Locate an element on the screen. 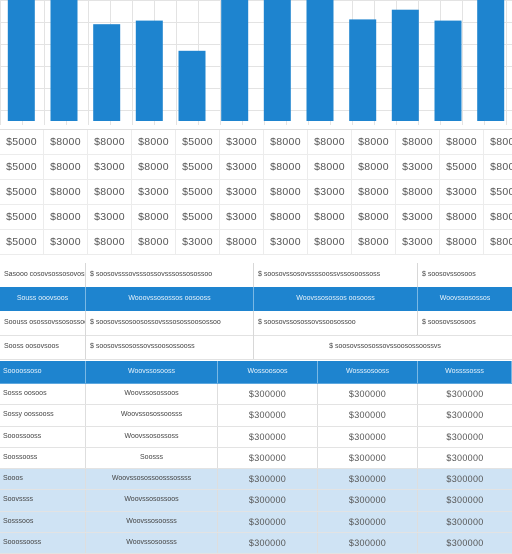 The image size is (512, 554). column-header: Soooossoso is located at coordinates (43, 372).